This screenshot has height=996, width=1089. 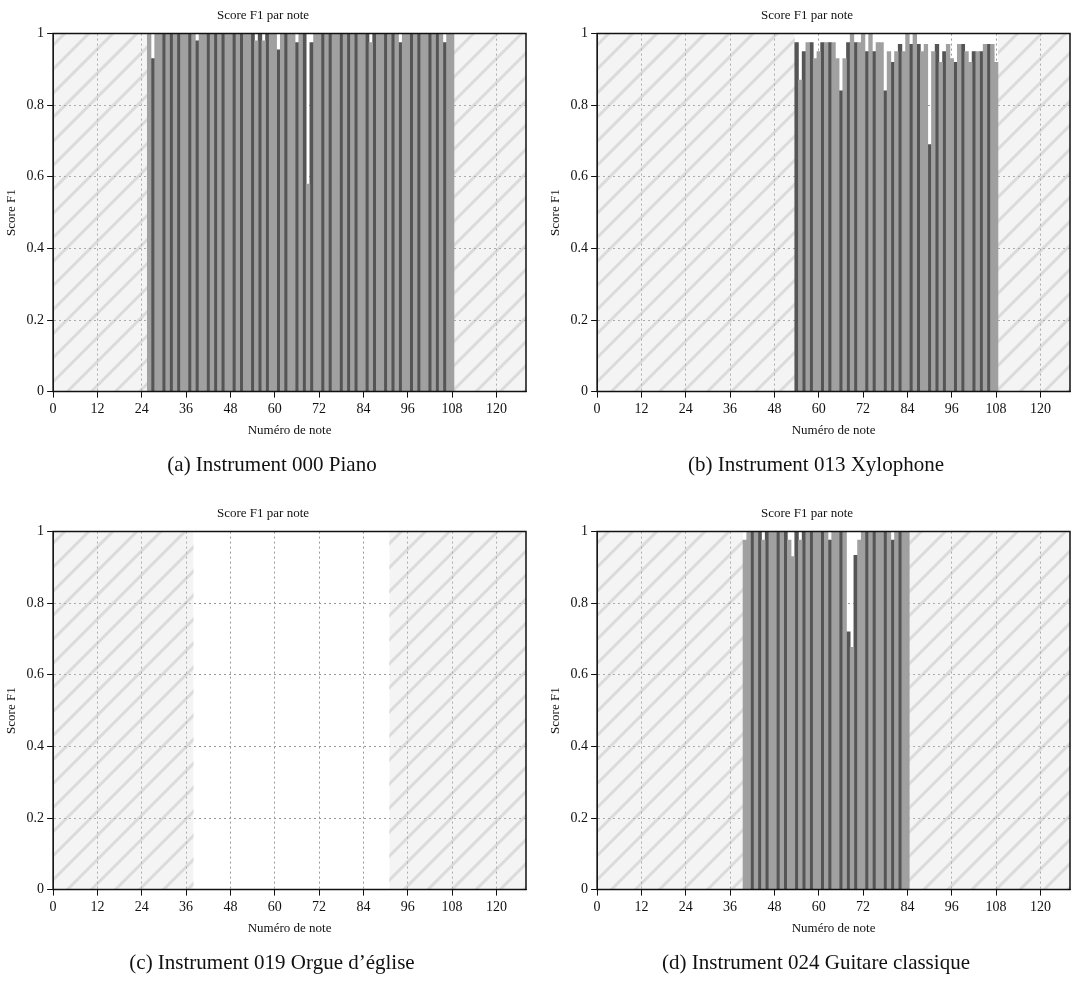 What do you see at coordinates (263, 513) in the screenshot?
I see `chart-title: Score F1 par note` at bounding box center [263, 513].